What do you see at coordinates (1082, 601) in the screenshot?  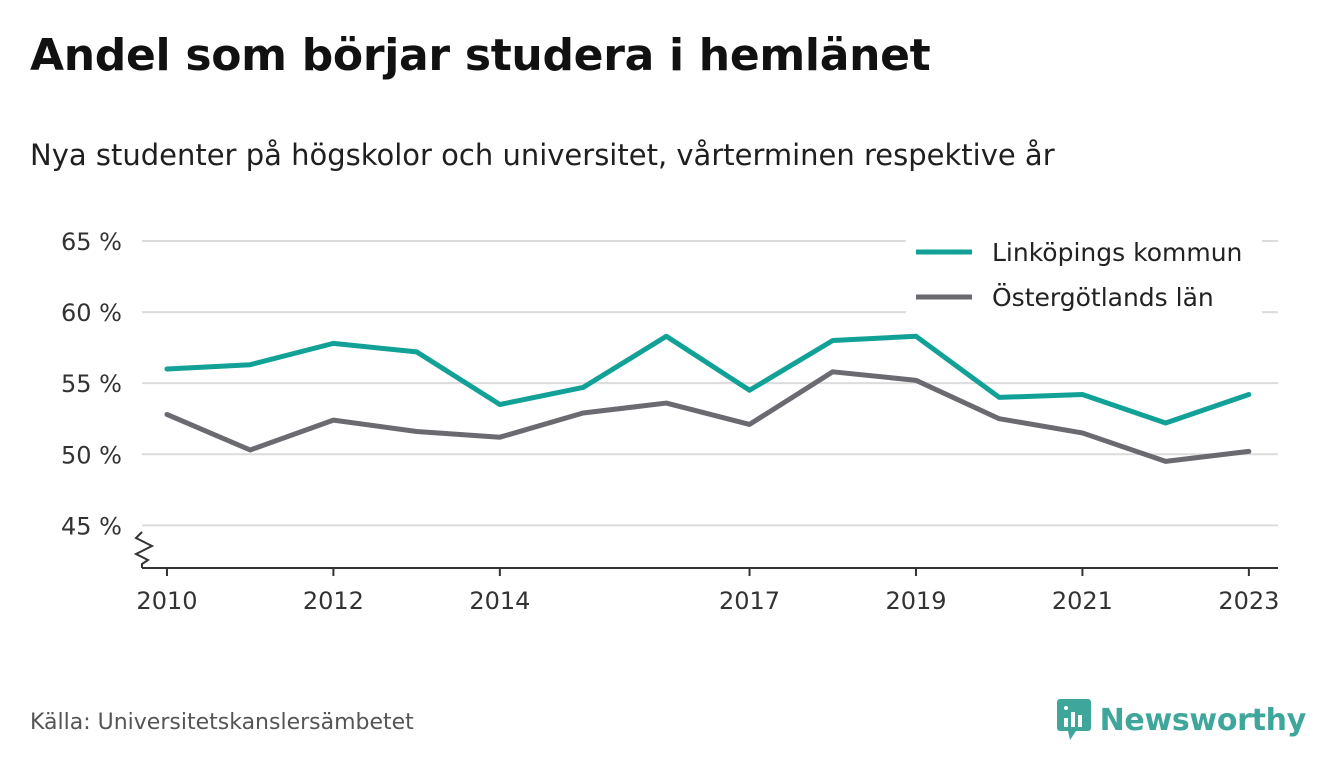 I see `x-tick-label: 2021` at bounding box center [1082, 601].